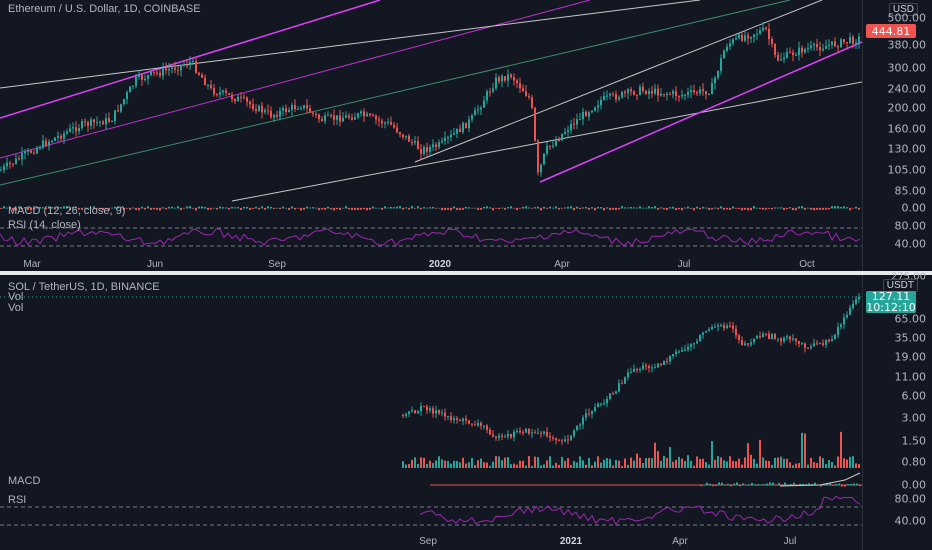  What do you see at coordinates (700, 112) in the screenshot?
I see `eth-magenta-support-line` at bounding box center [700, 112].